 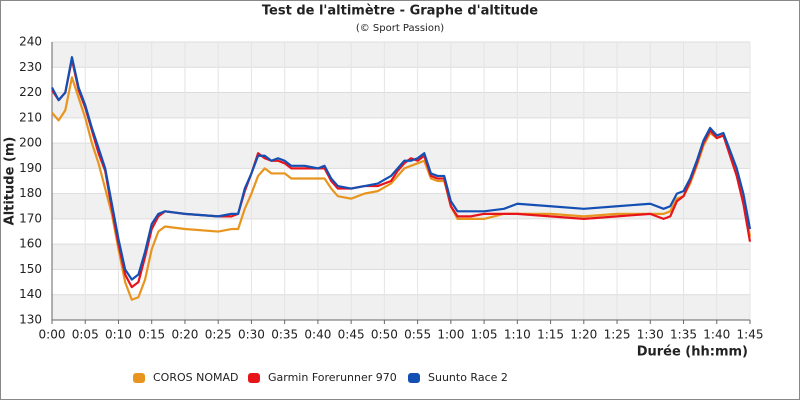 I want to click on y-tick-label: 170, so click(x=30, y=218).